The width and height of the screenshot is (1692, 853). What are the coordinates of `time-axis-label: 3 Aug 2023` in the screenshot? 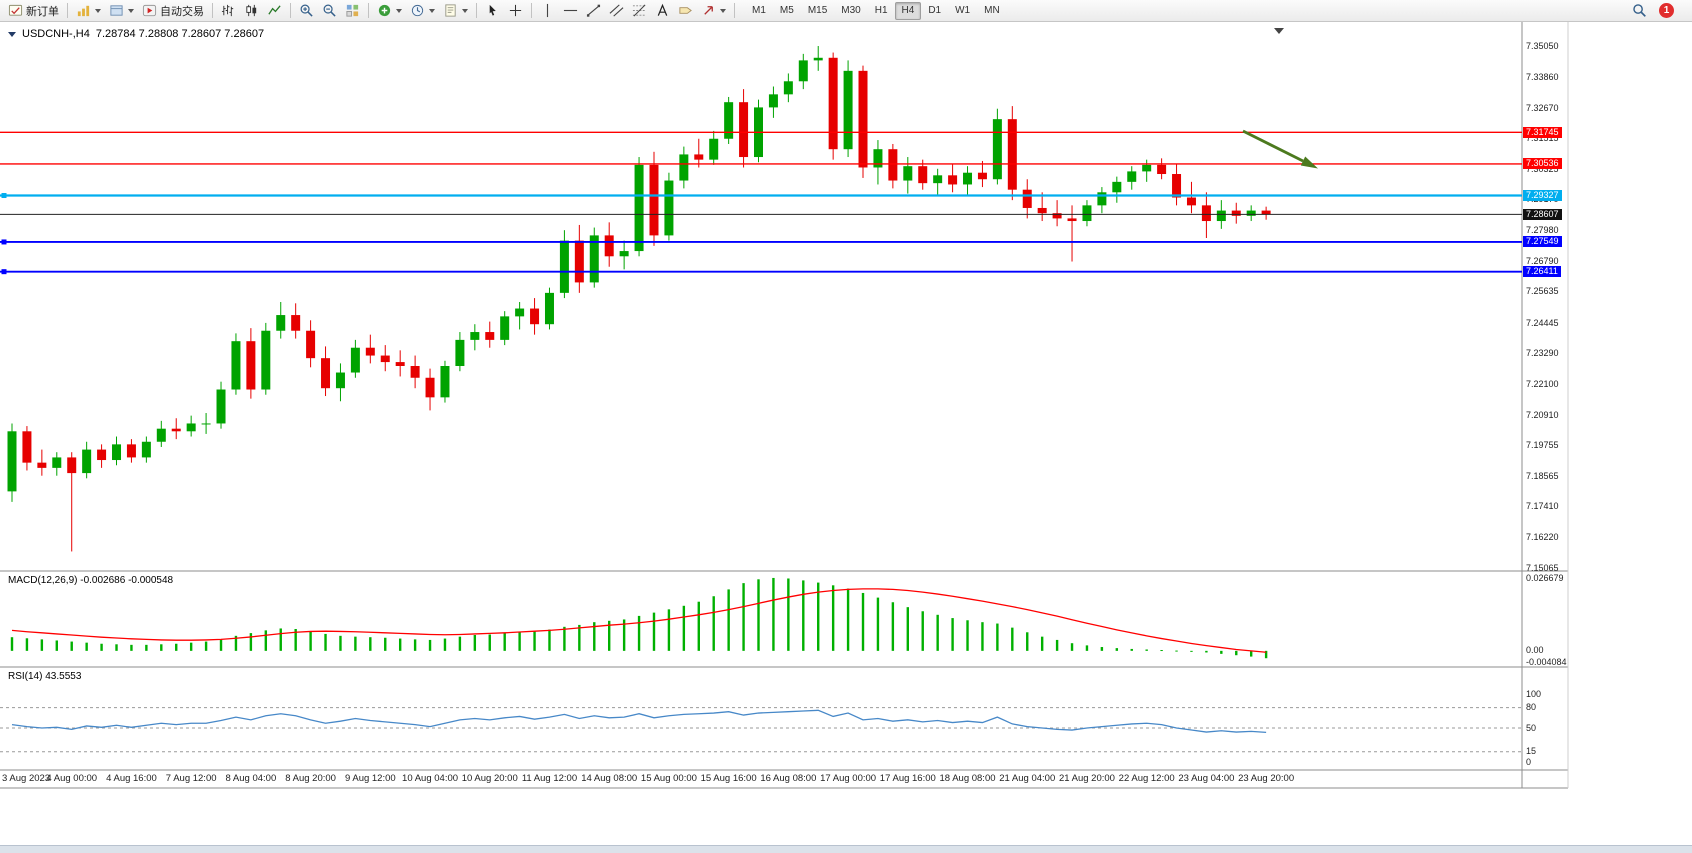 It's located at (26, 778).